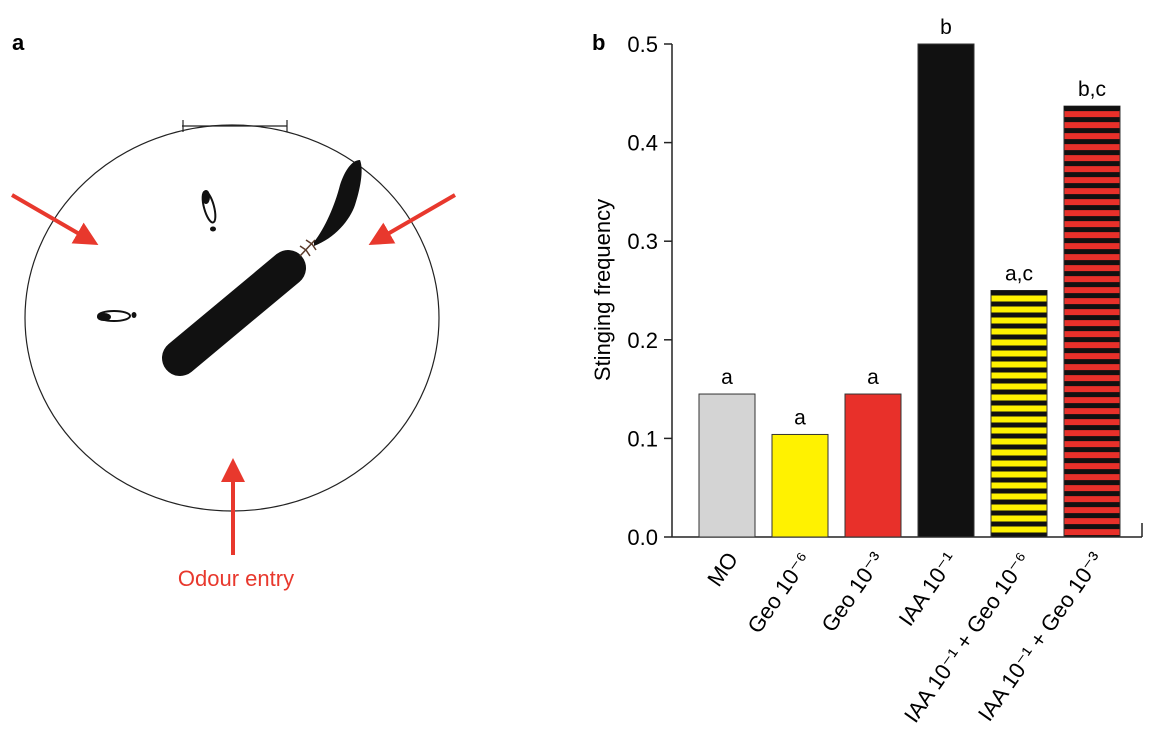 This screenshot has width=1149, height=754. I want to click on x-tick-label: Geo 10⁻³, so click(852, 592).